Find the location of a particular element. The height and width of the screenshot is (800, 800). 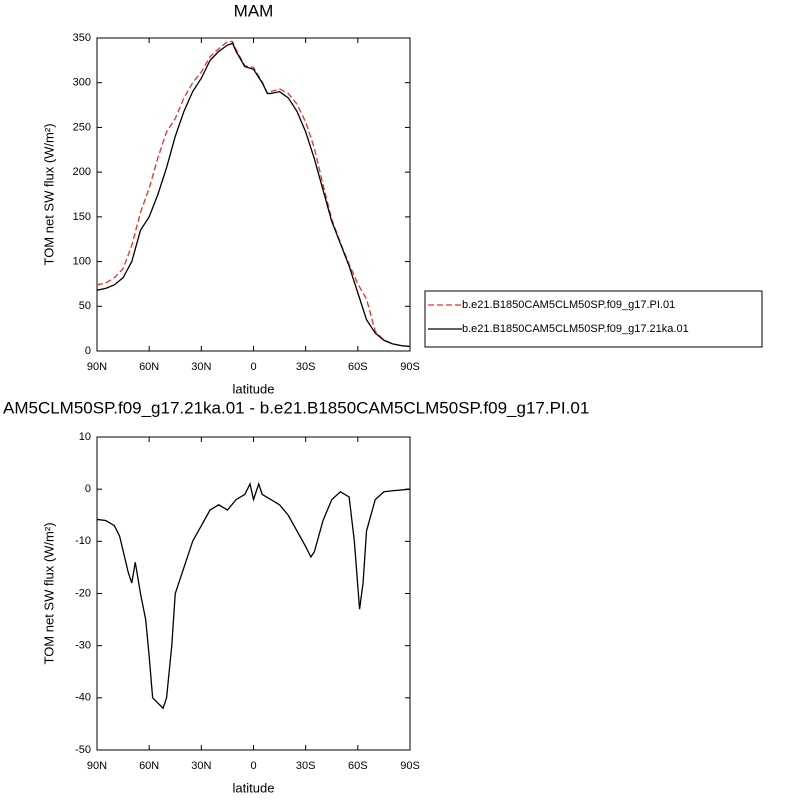

chart-title: MAM is located at coordinates (254, 10).